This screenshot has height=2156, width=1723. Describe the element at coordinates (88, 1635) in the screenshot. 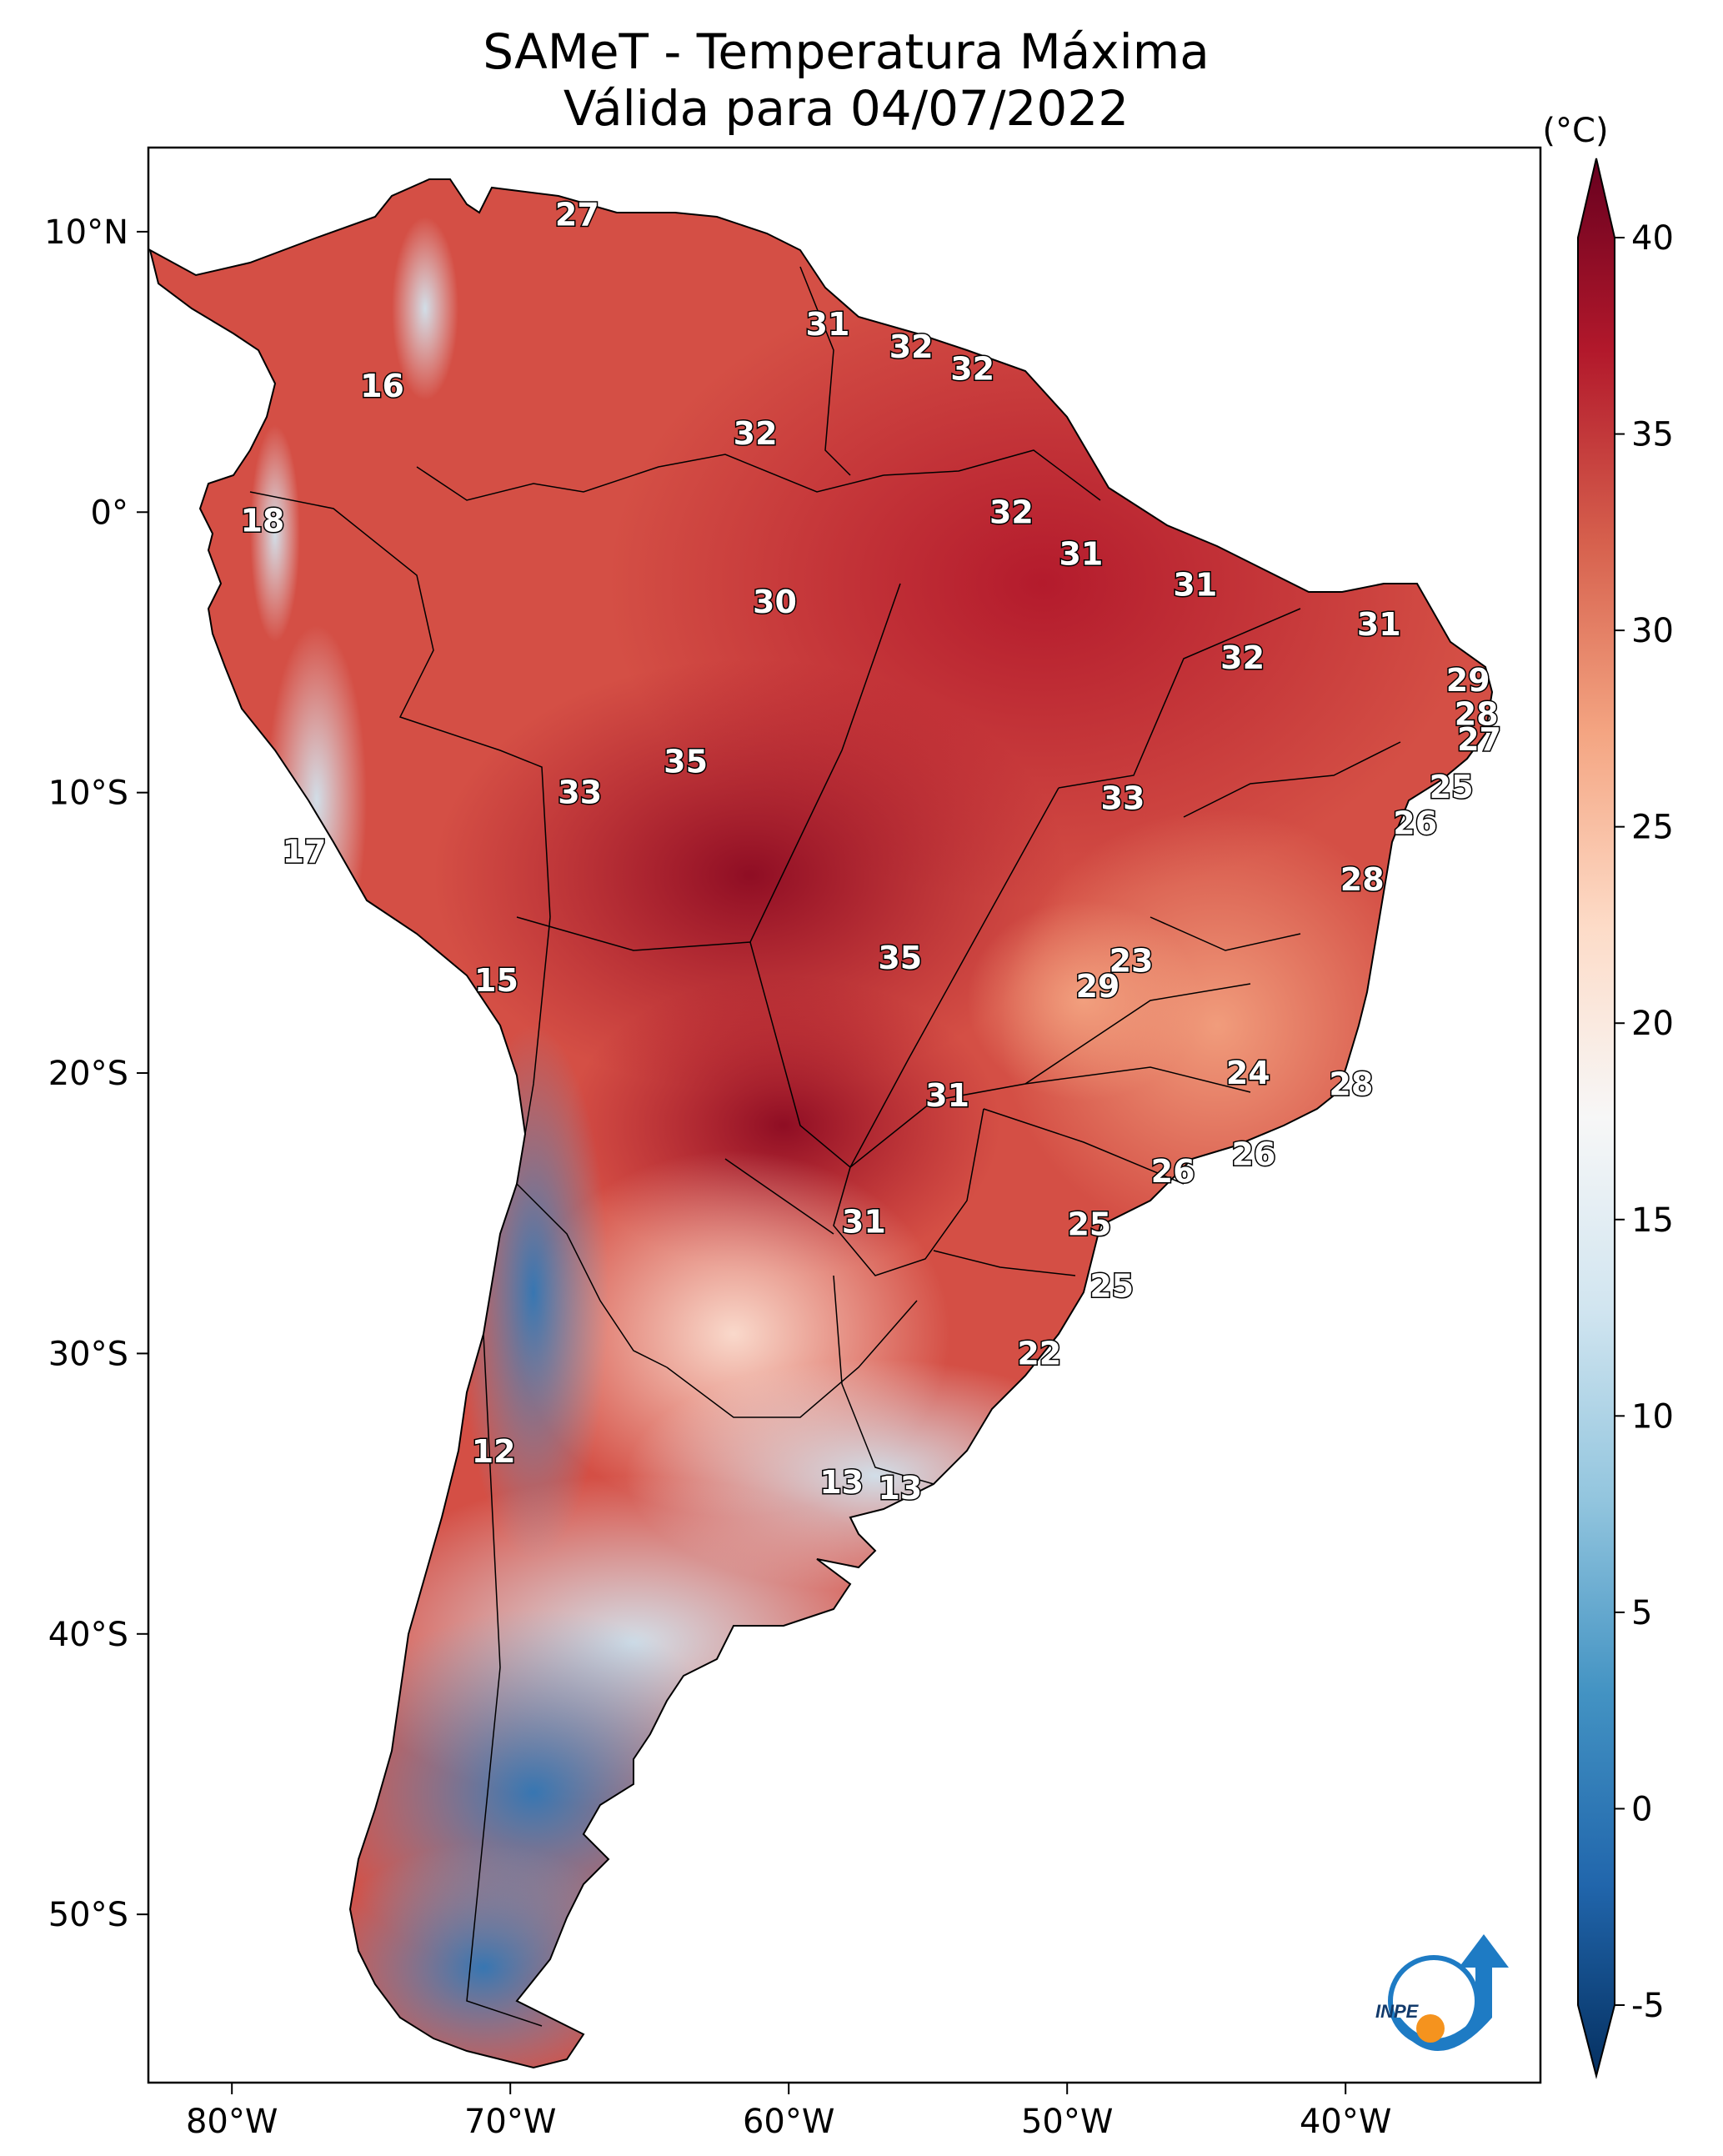

I see `y-tick-label: 40°S` at that location.